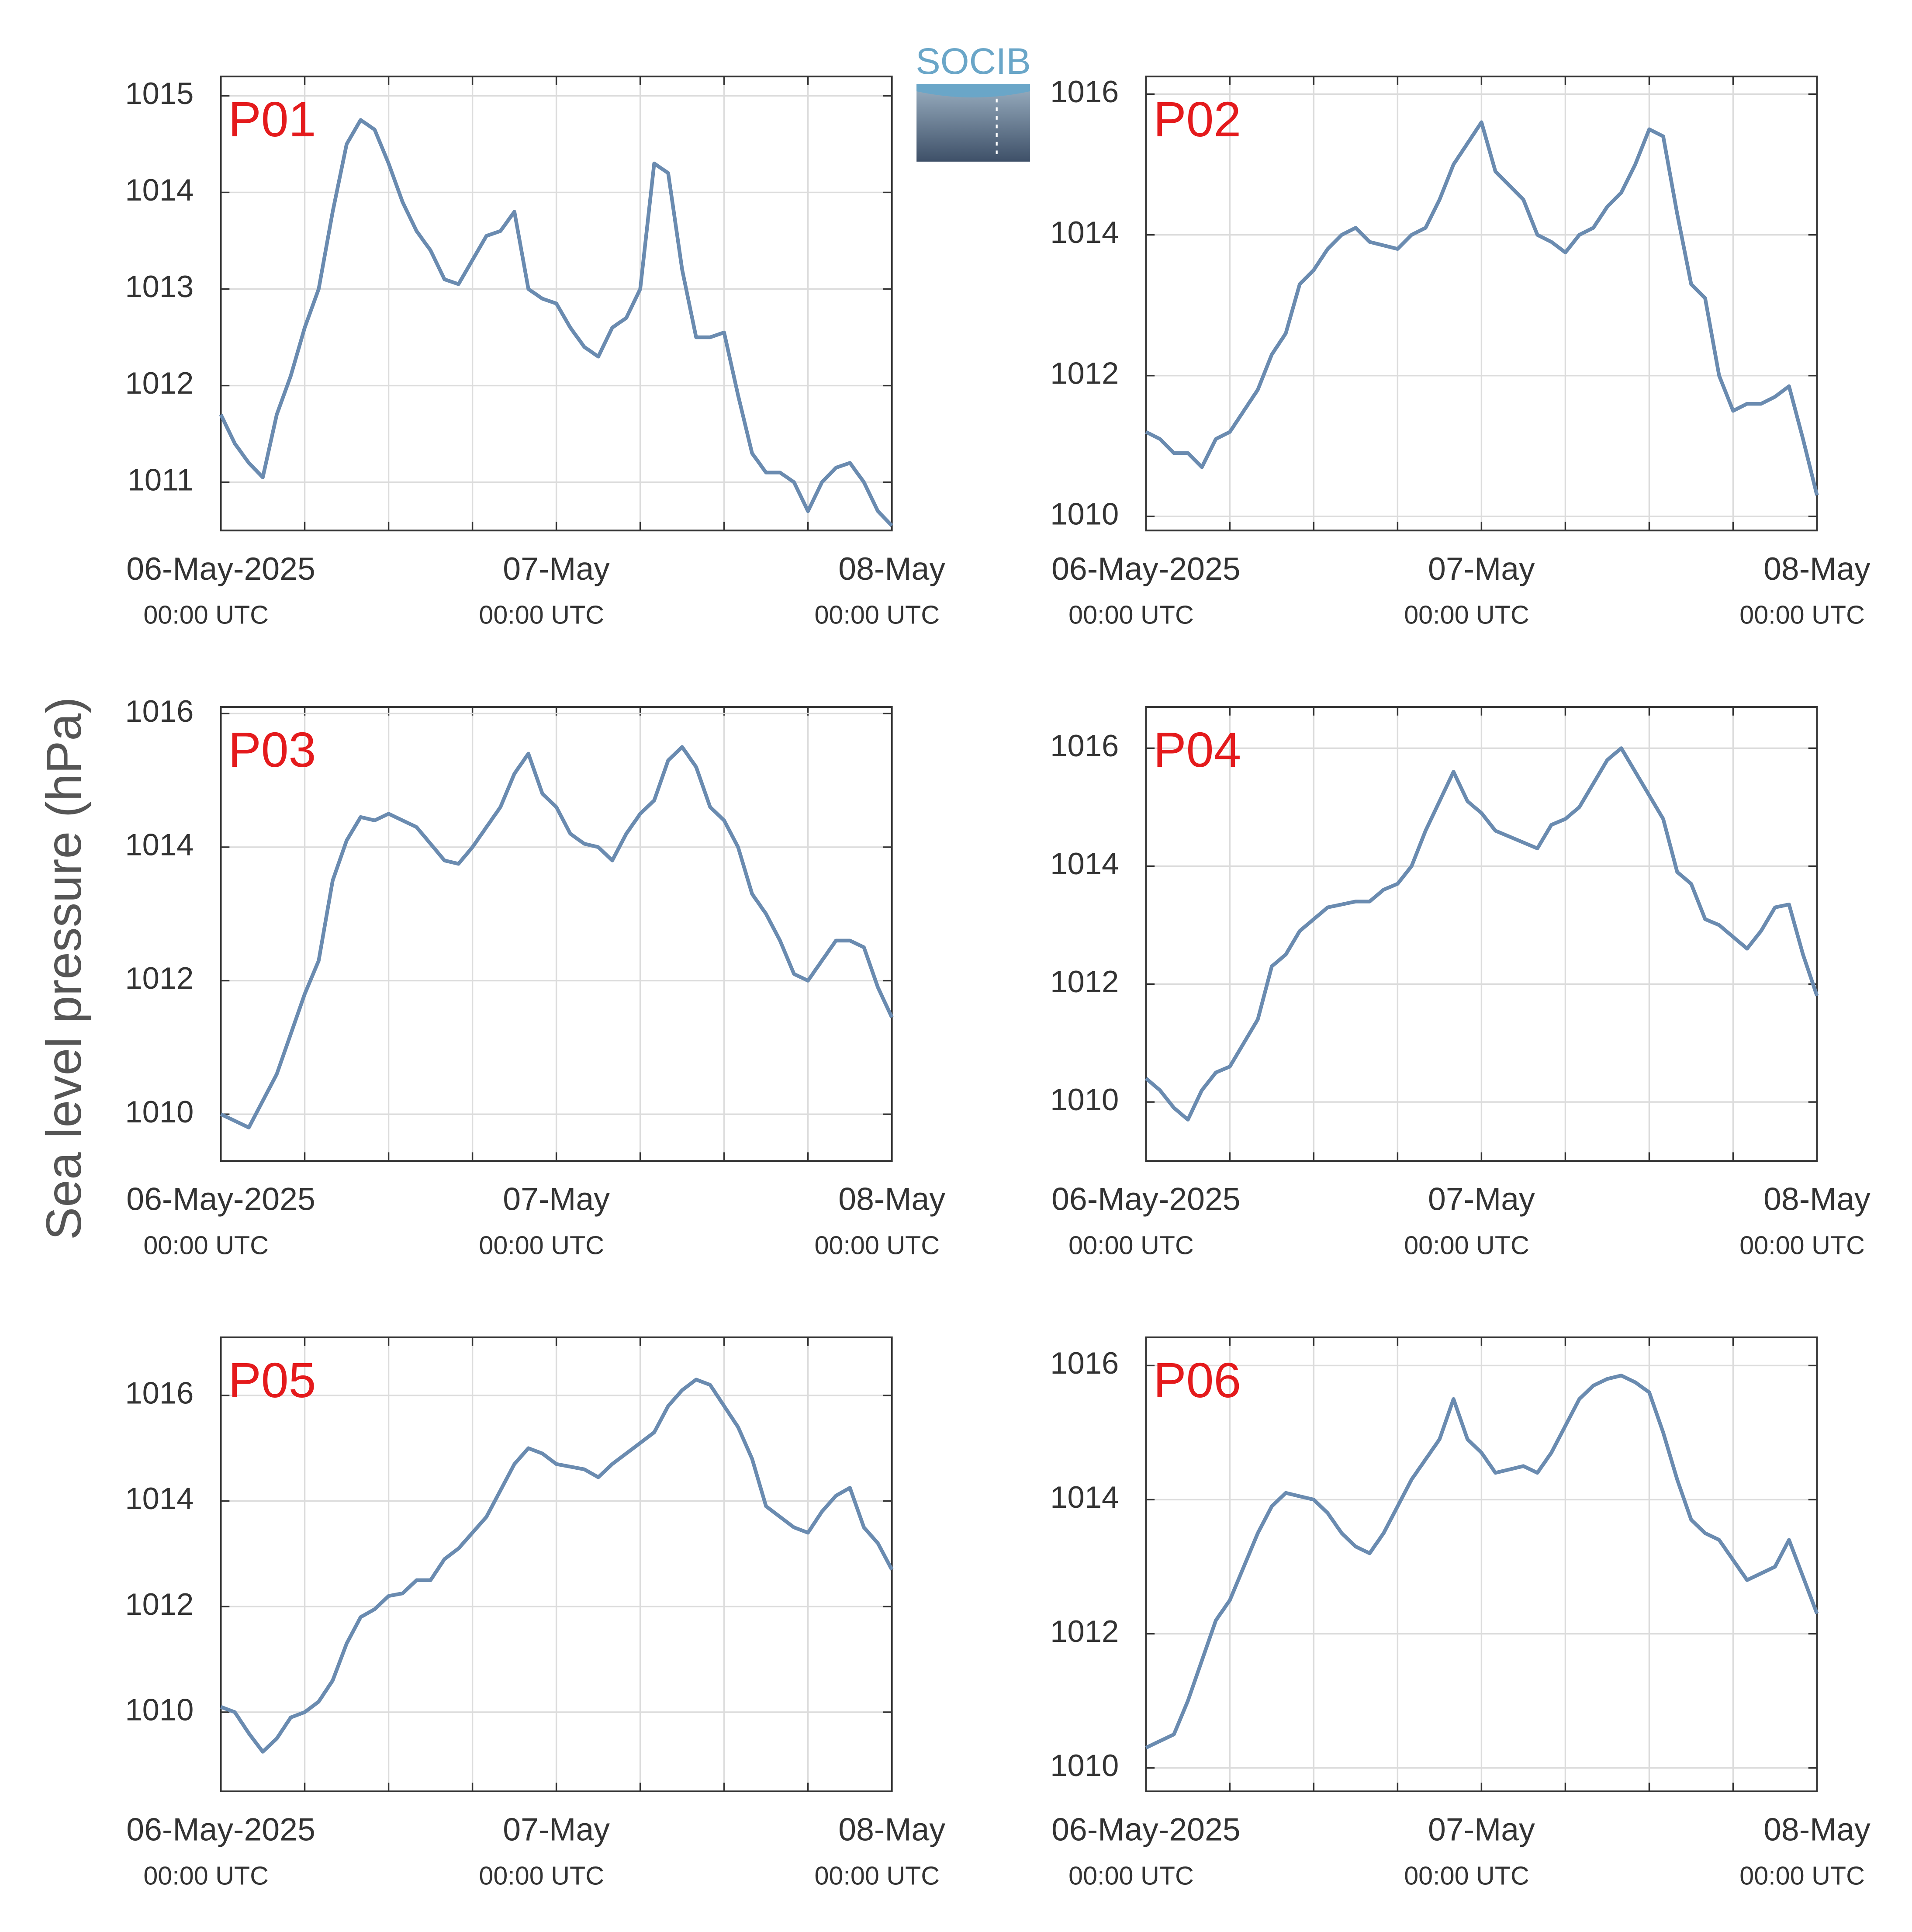  I want to click on panel-title: P02, so click(1197, 119).